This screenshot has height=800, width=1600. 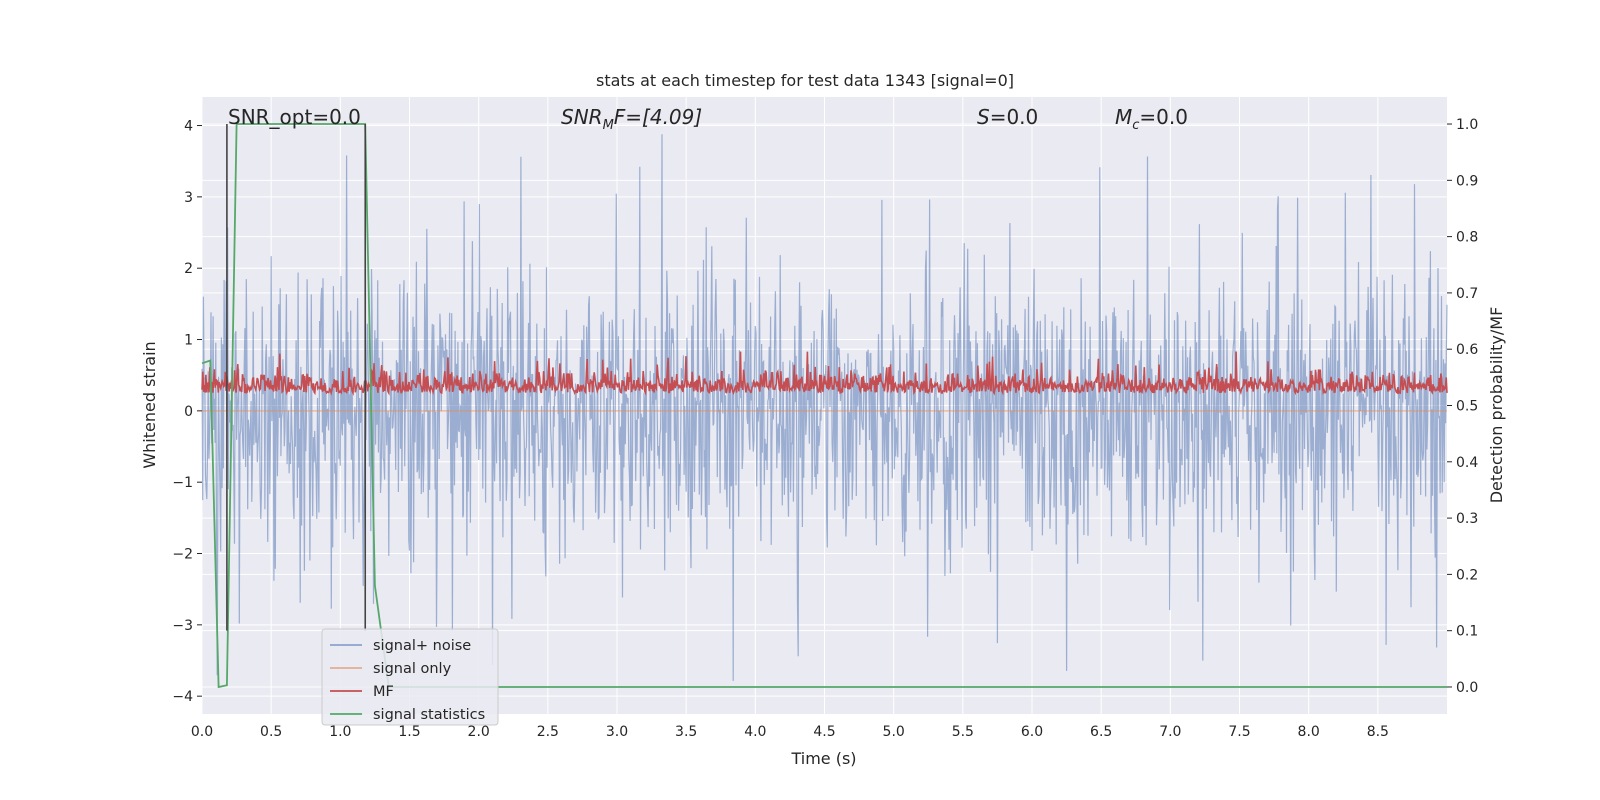 I want to click on y-tick-label: 4, so click(x=188, y=127).